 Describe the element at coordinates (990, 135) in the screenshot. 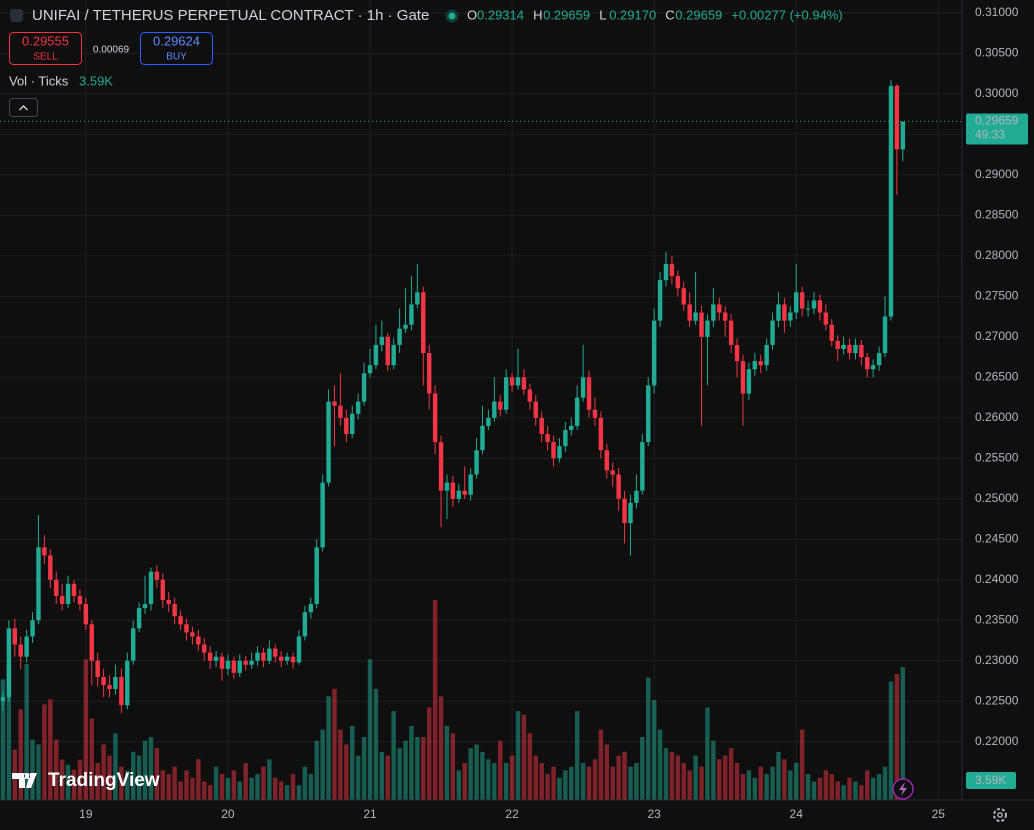

I see `countdown: 49:33` at that location.